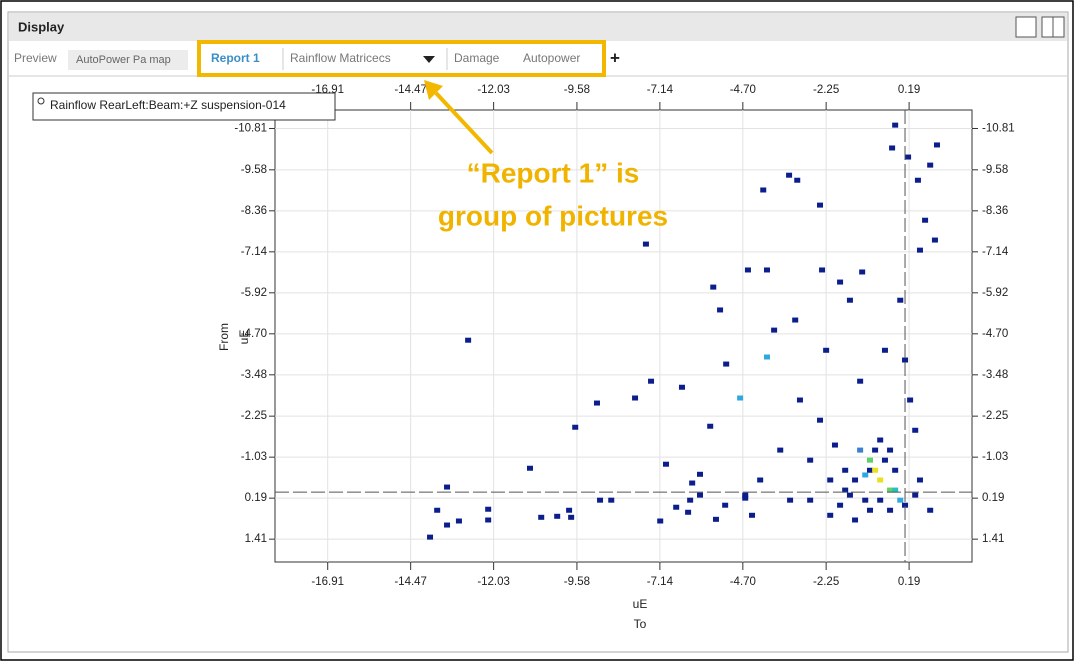 Image resolution: width=1075 pixels, height=662 pixels. What do you see at coordinates (41, 101) in the screenshot?
I see `legend-icon` at bounding box center [41, 101].